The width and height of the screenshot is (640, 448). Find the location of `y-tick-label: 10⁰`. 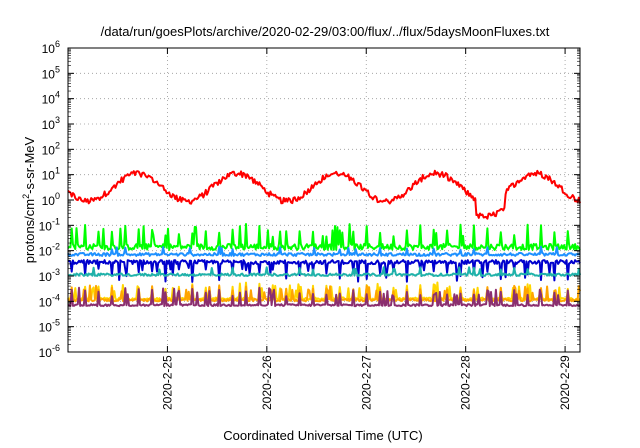

y-tick-label: 10⁰ is located at coordinates (51, 199).